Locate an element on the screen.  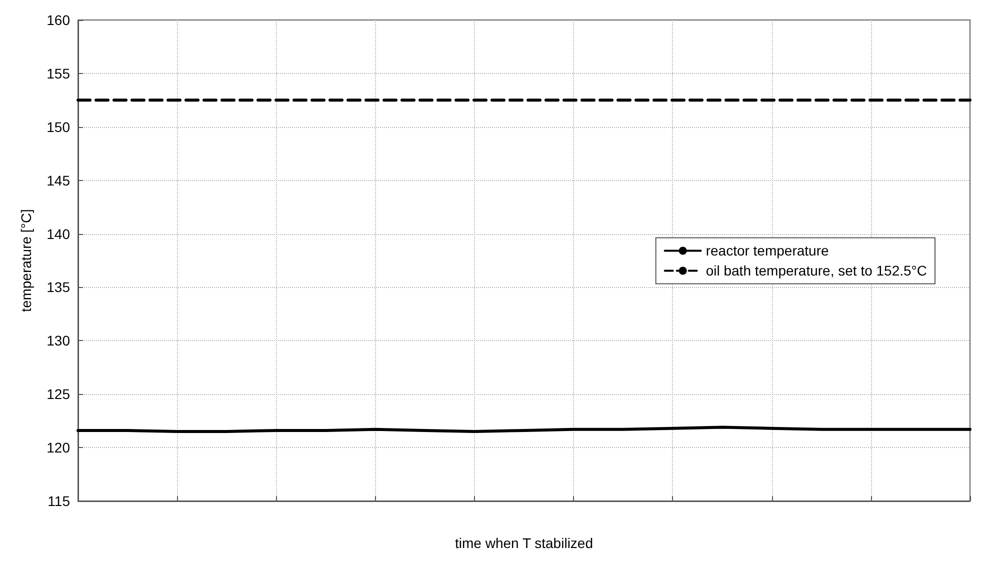
y-tick-label: 155 is located at coordinates (58, 73).